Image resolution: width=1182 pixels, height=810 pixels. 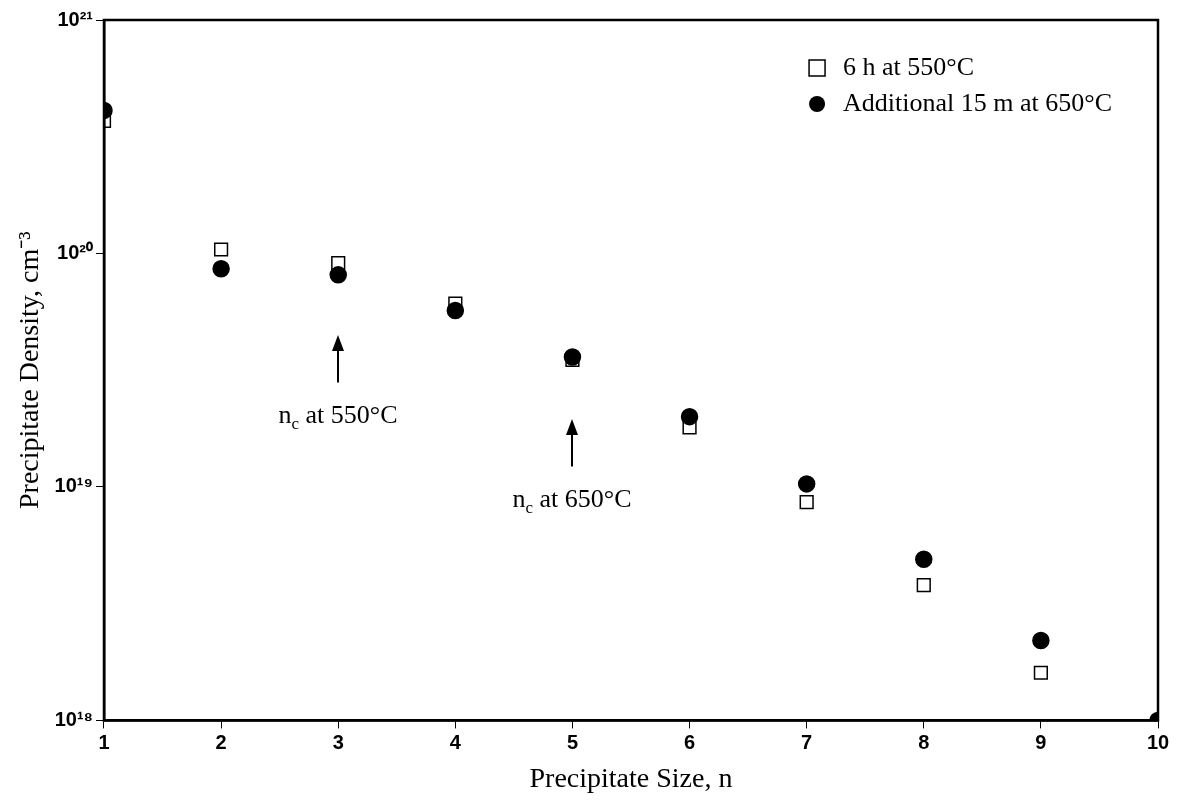 What do you see at coordinates (924, 741) in the screenshot?
I see `x-tick-label: 8` at bounding box center [924, 741].